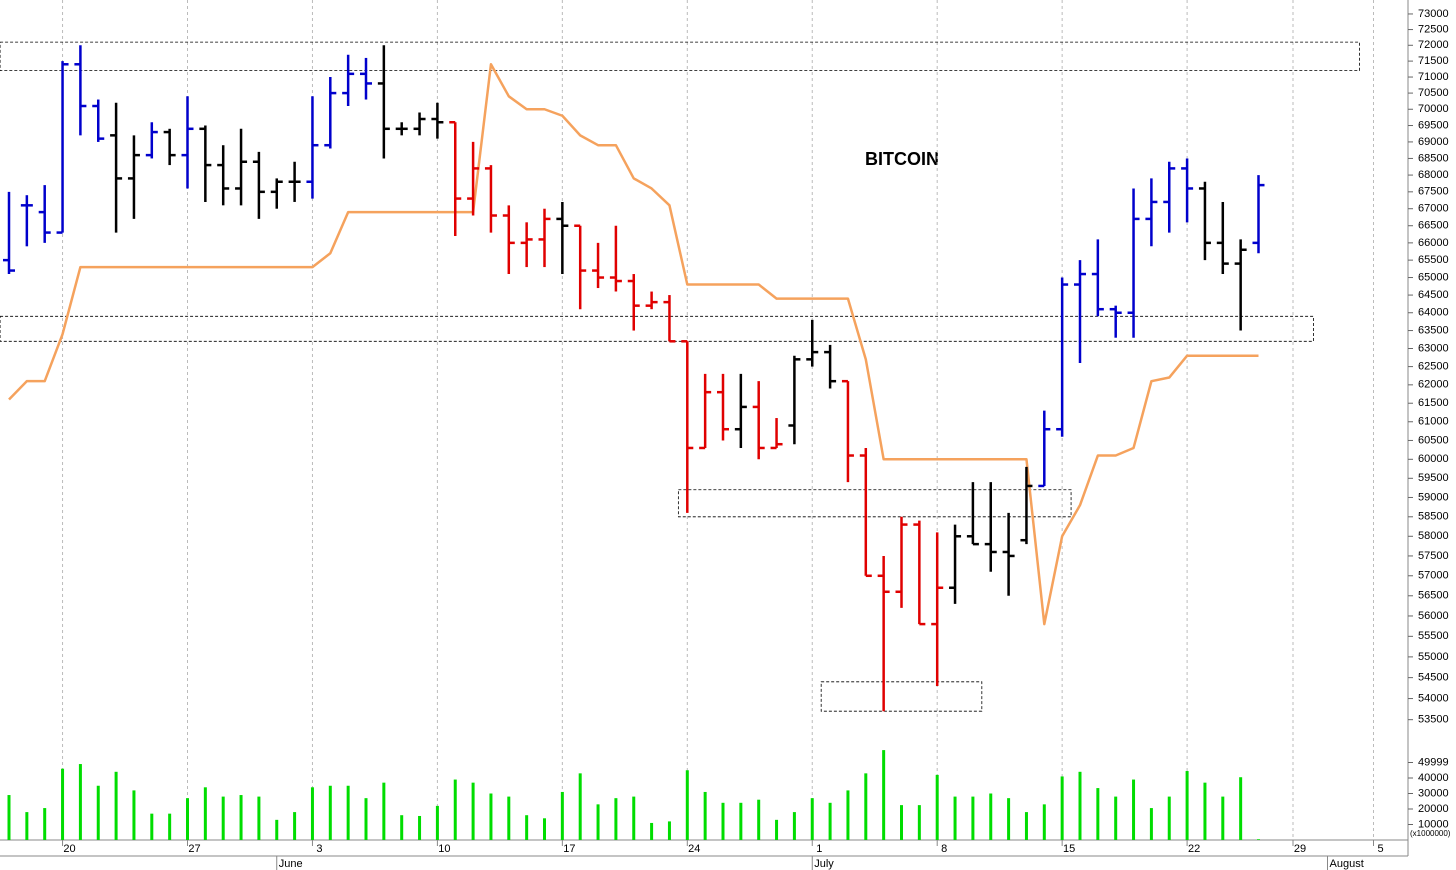 This screenshot has width=1456, height=870. I want to click on volume-tick-label: 10000, so click(1433, 824).